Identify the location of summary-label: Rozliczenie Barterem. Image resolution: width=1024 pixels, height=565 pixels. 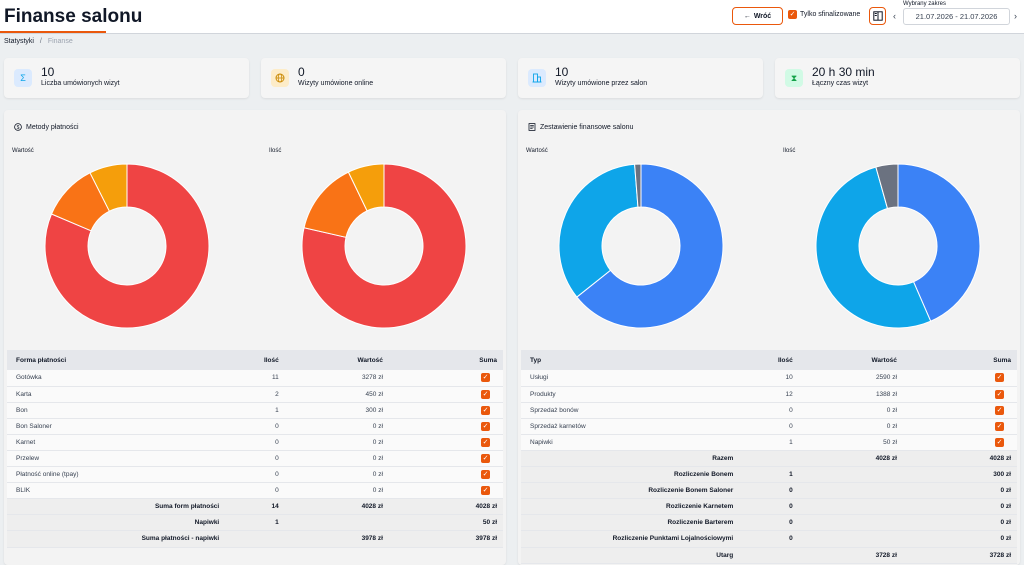
(630, 523).